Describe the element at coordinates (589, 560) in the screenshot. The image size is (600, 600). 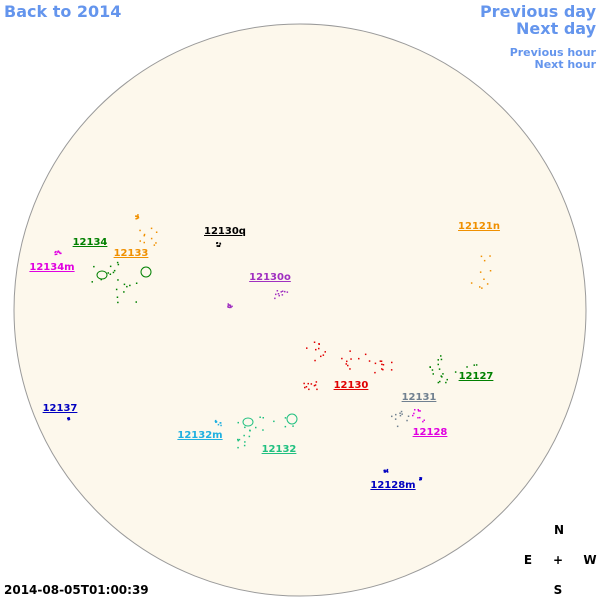
I see `compass-west: W` at that location.